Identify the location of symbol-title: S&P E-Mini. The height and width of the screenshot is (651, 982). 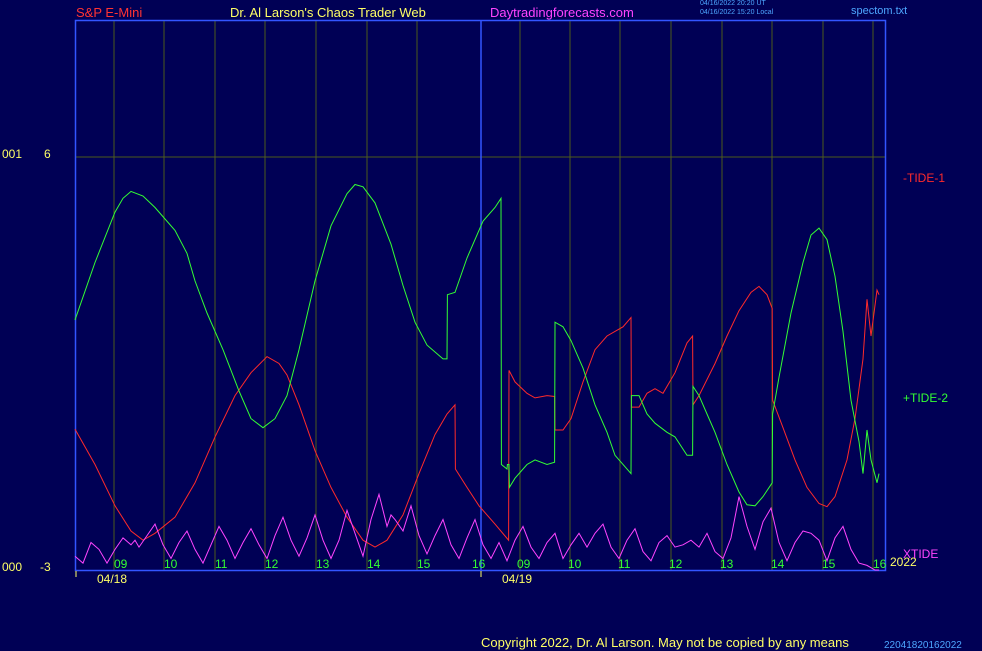
(109, 12).